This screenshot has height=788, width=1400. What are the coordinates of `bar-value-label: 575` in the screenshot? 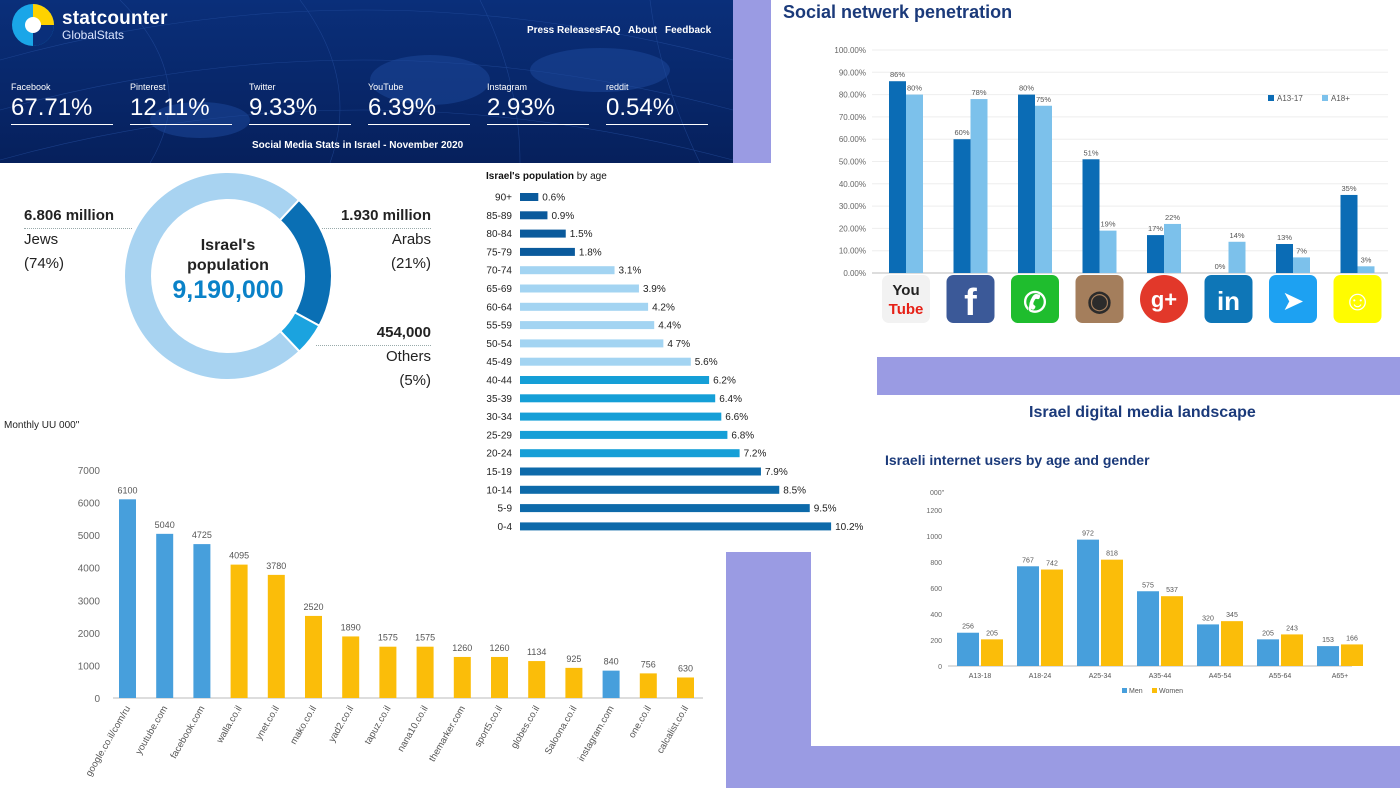 It's located at (1148, 585).